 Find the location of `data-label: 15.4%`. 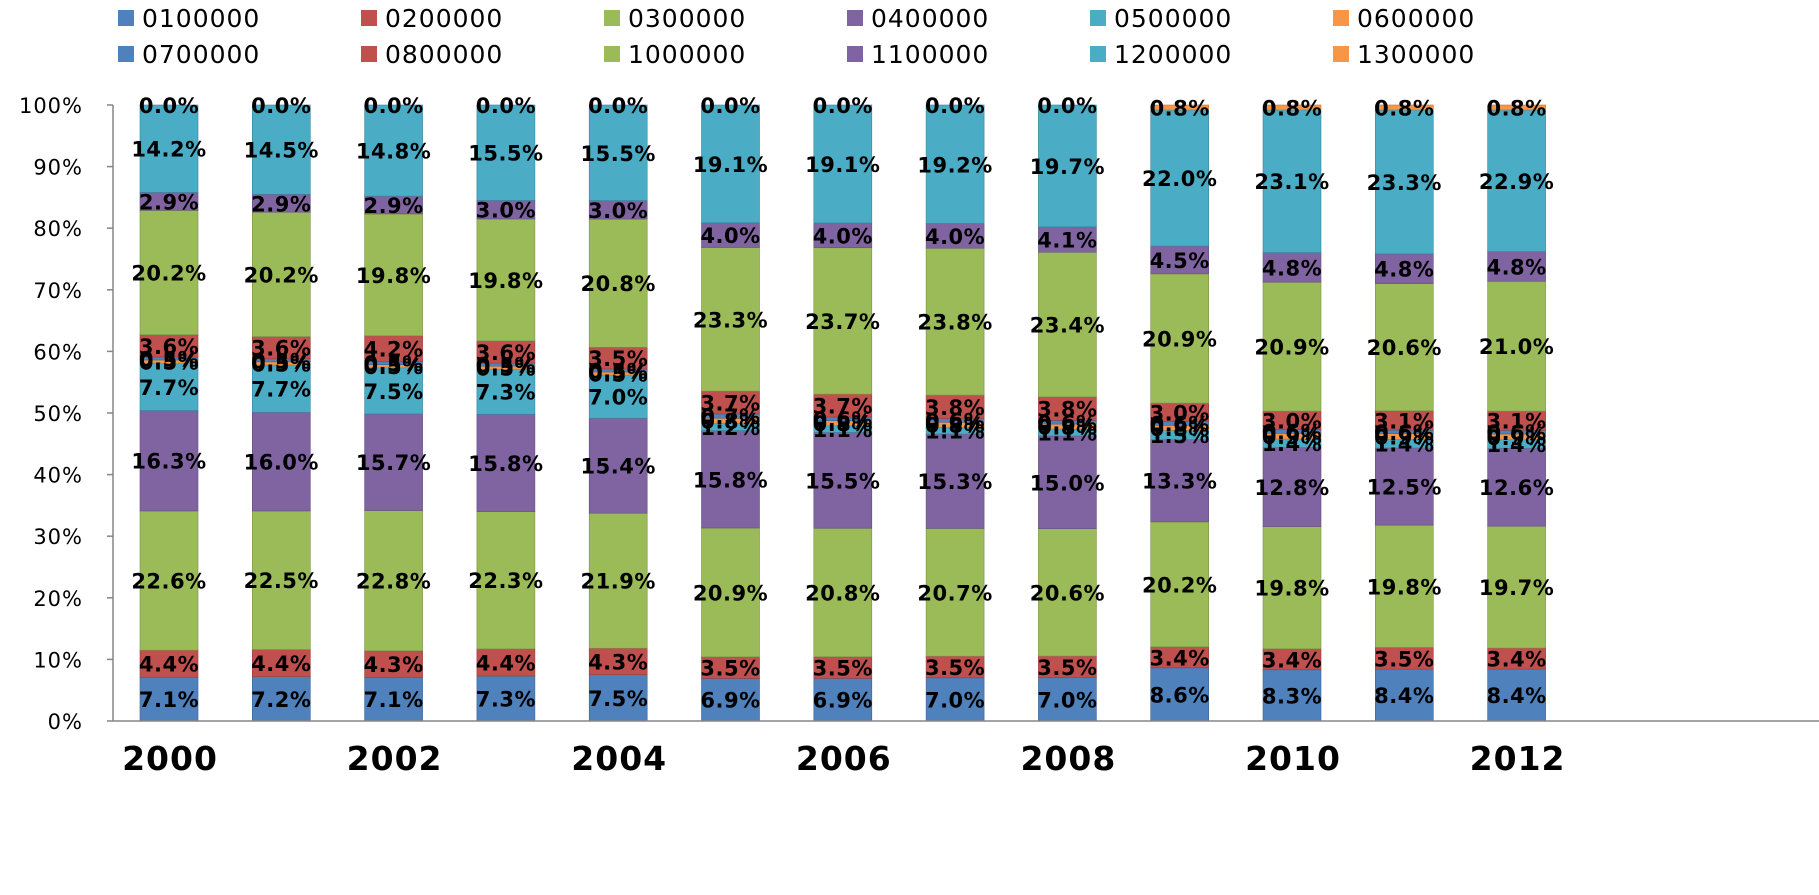

data-label: 15.4% is located at coordinates (618, 467).